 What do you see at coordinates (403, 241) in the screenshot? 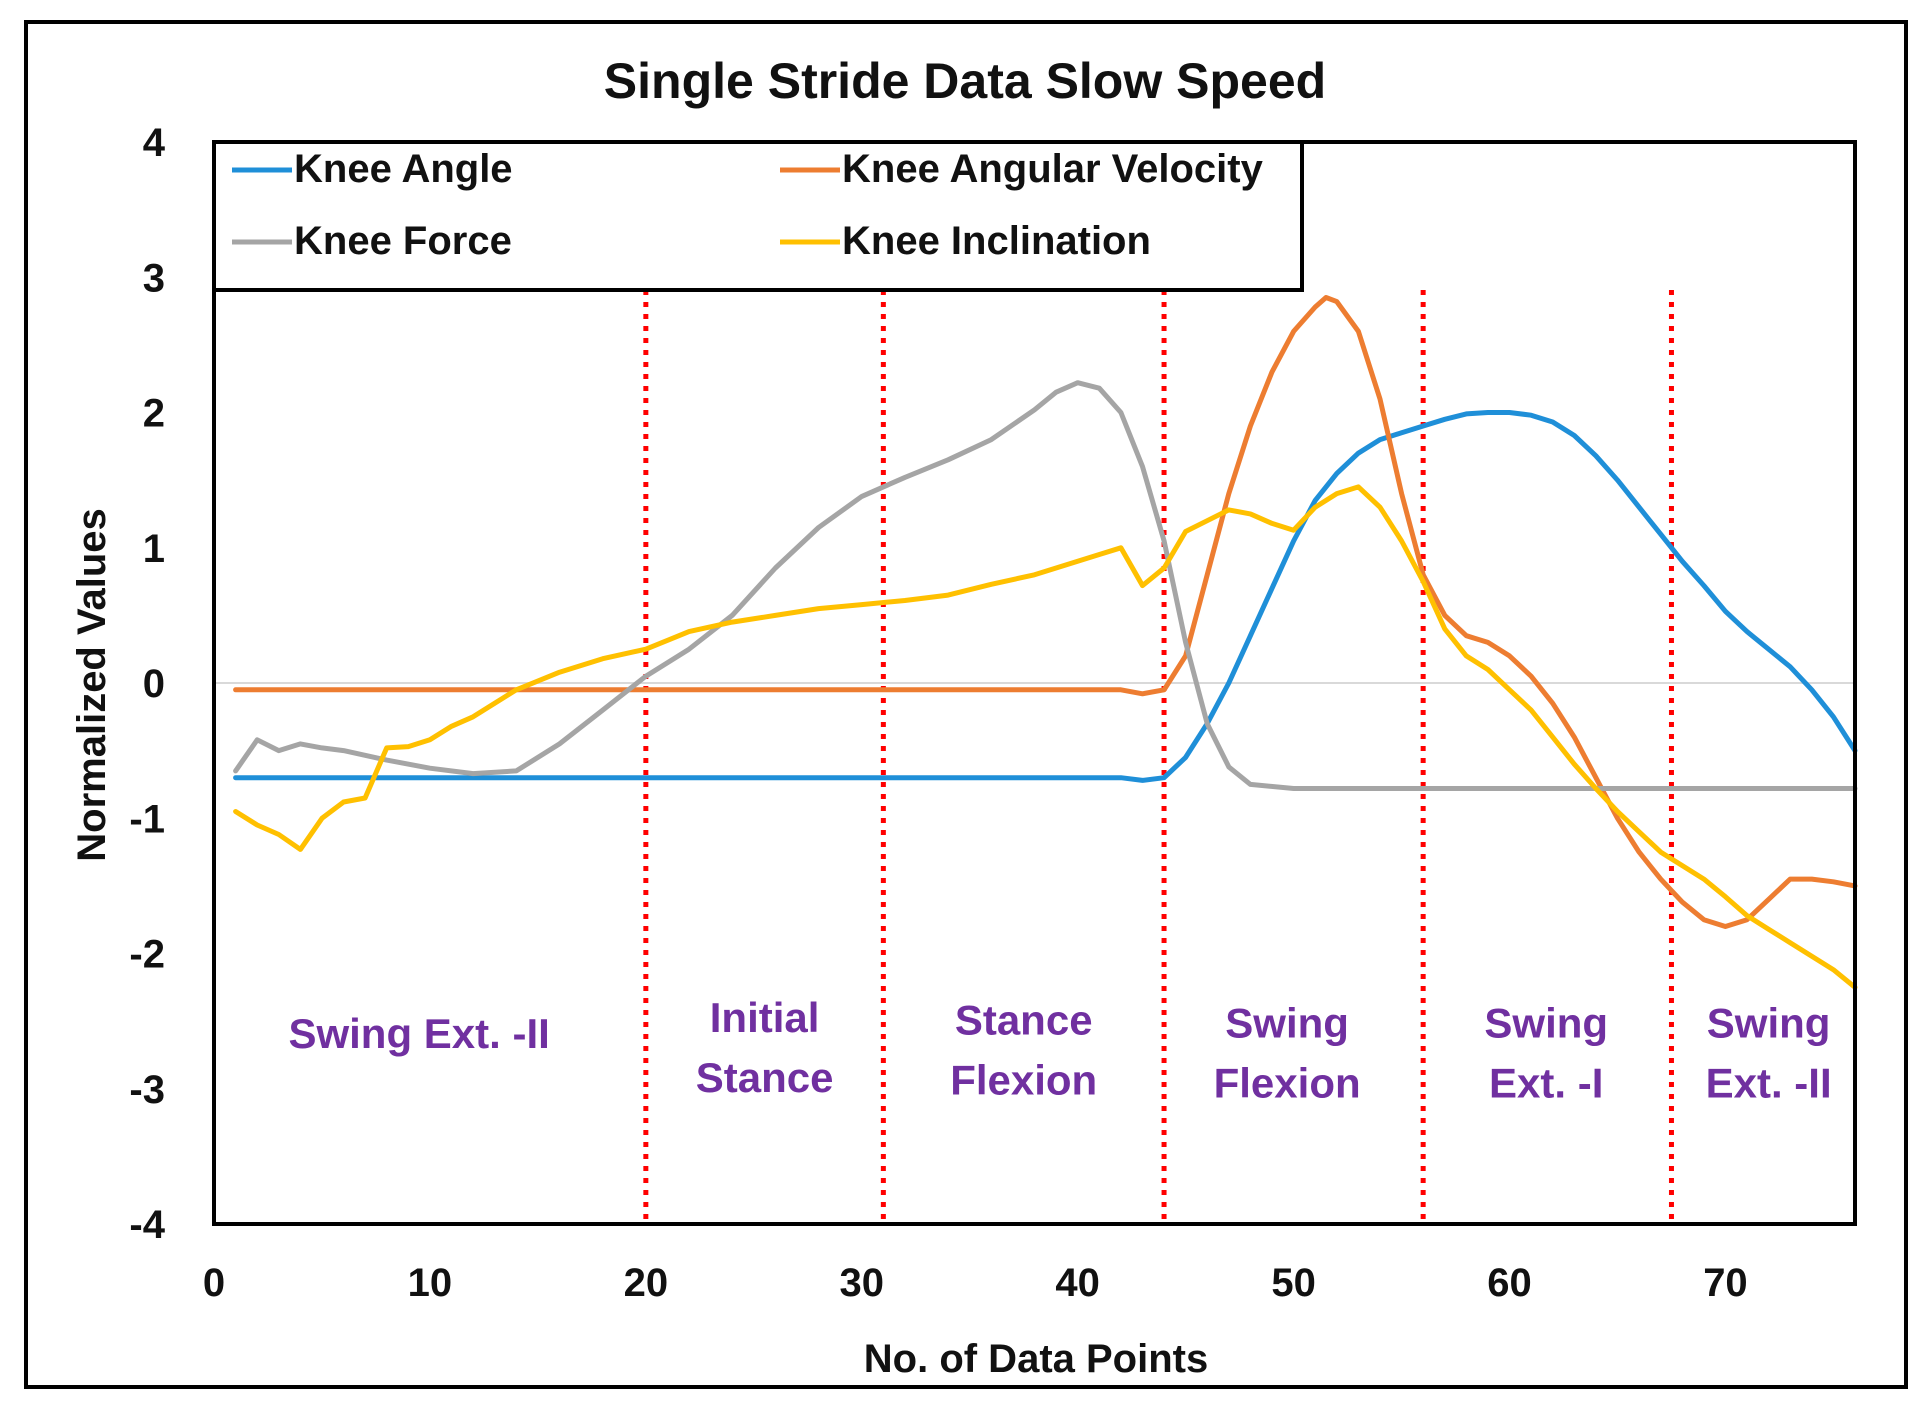
I see `legend-label: Knee Force` at bounding box center [403, 241].